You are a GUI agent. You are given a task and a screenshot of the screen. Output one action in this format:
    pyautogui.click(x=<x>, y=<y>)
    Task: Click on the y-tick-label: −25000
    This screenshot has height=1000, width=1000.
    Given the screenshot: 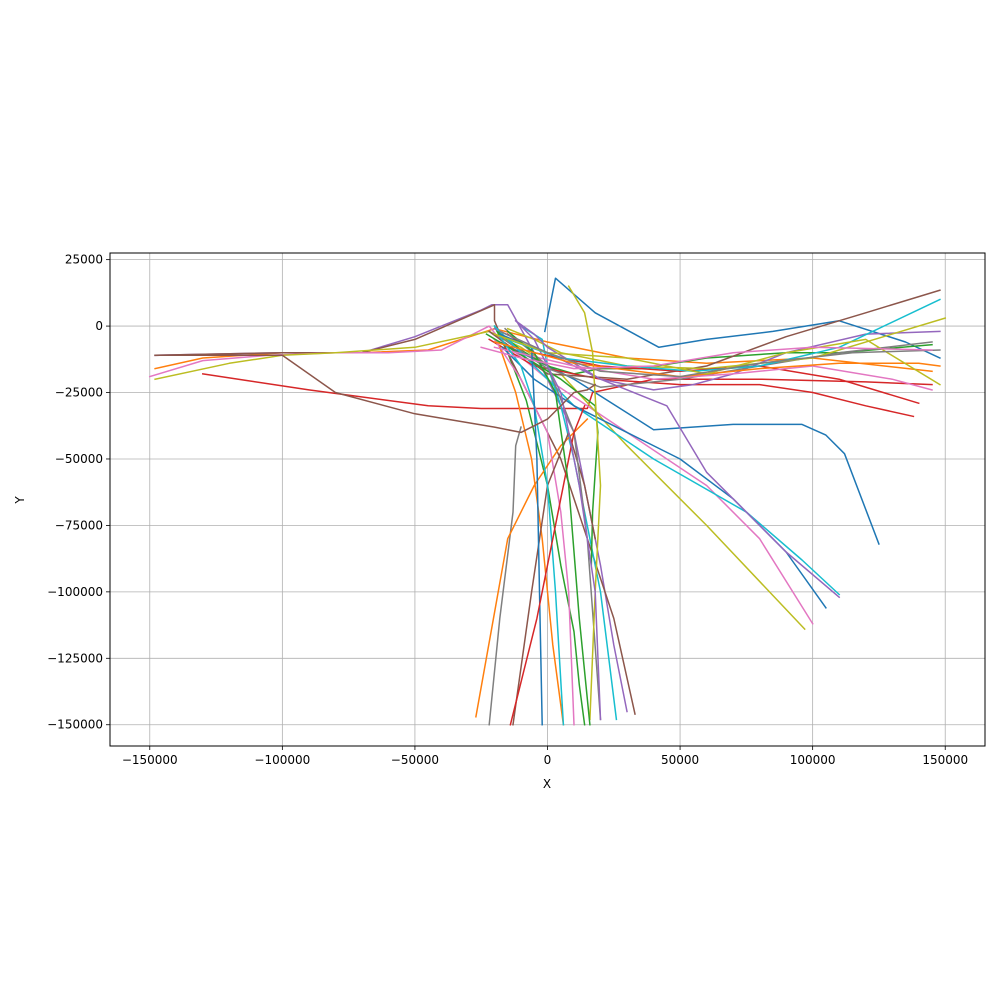 What is the action you would take?
    pyautogui.click(x=79, y=393)
    